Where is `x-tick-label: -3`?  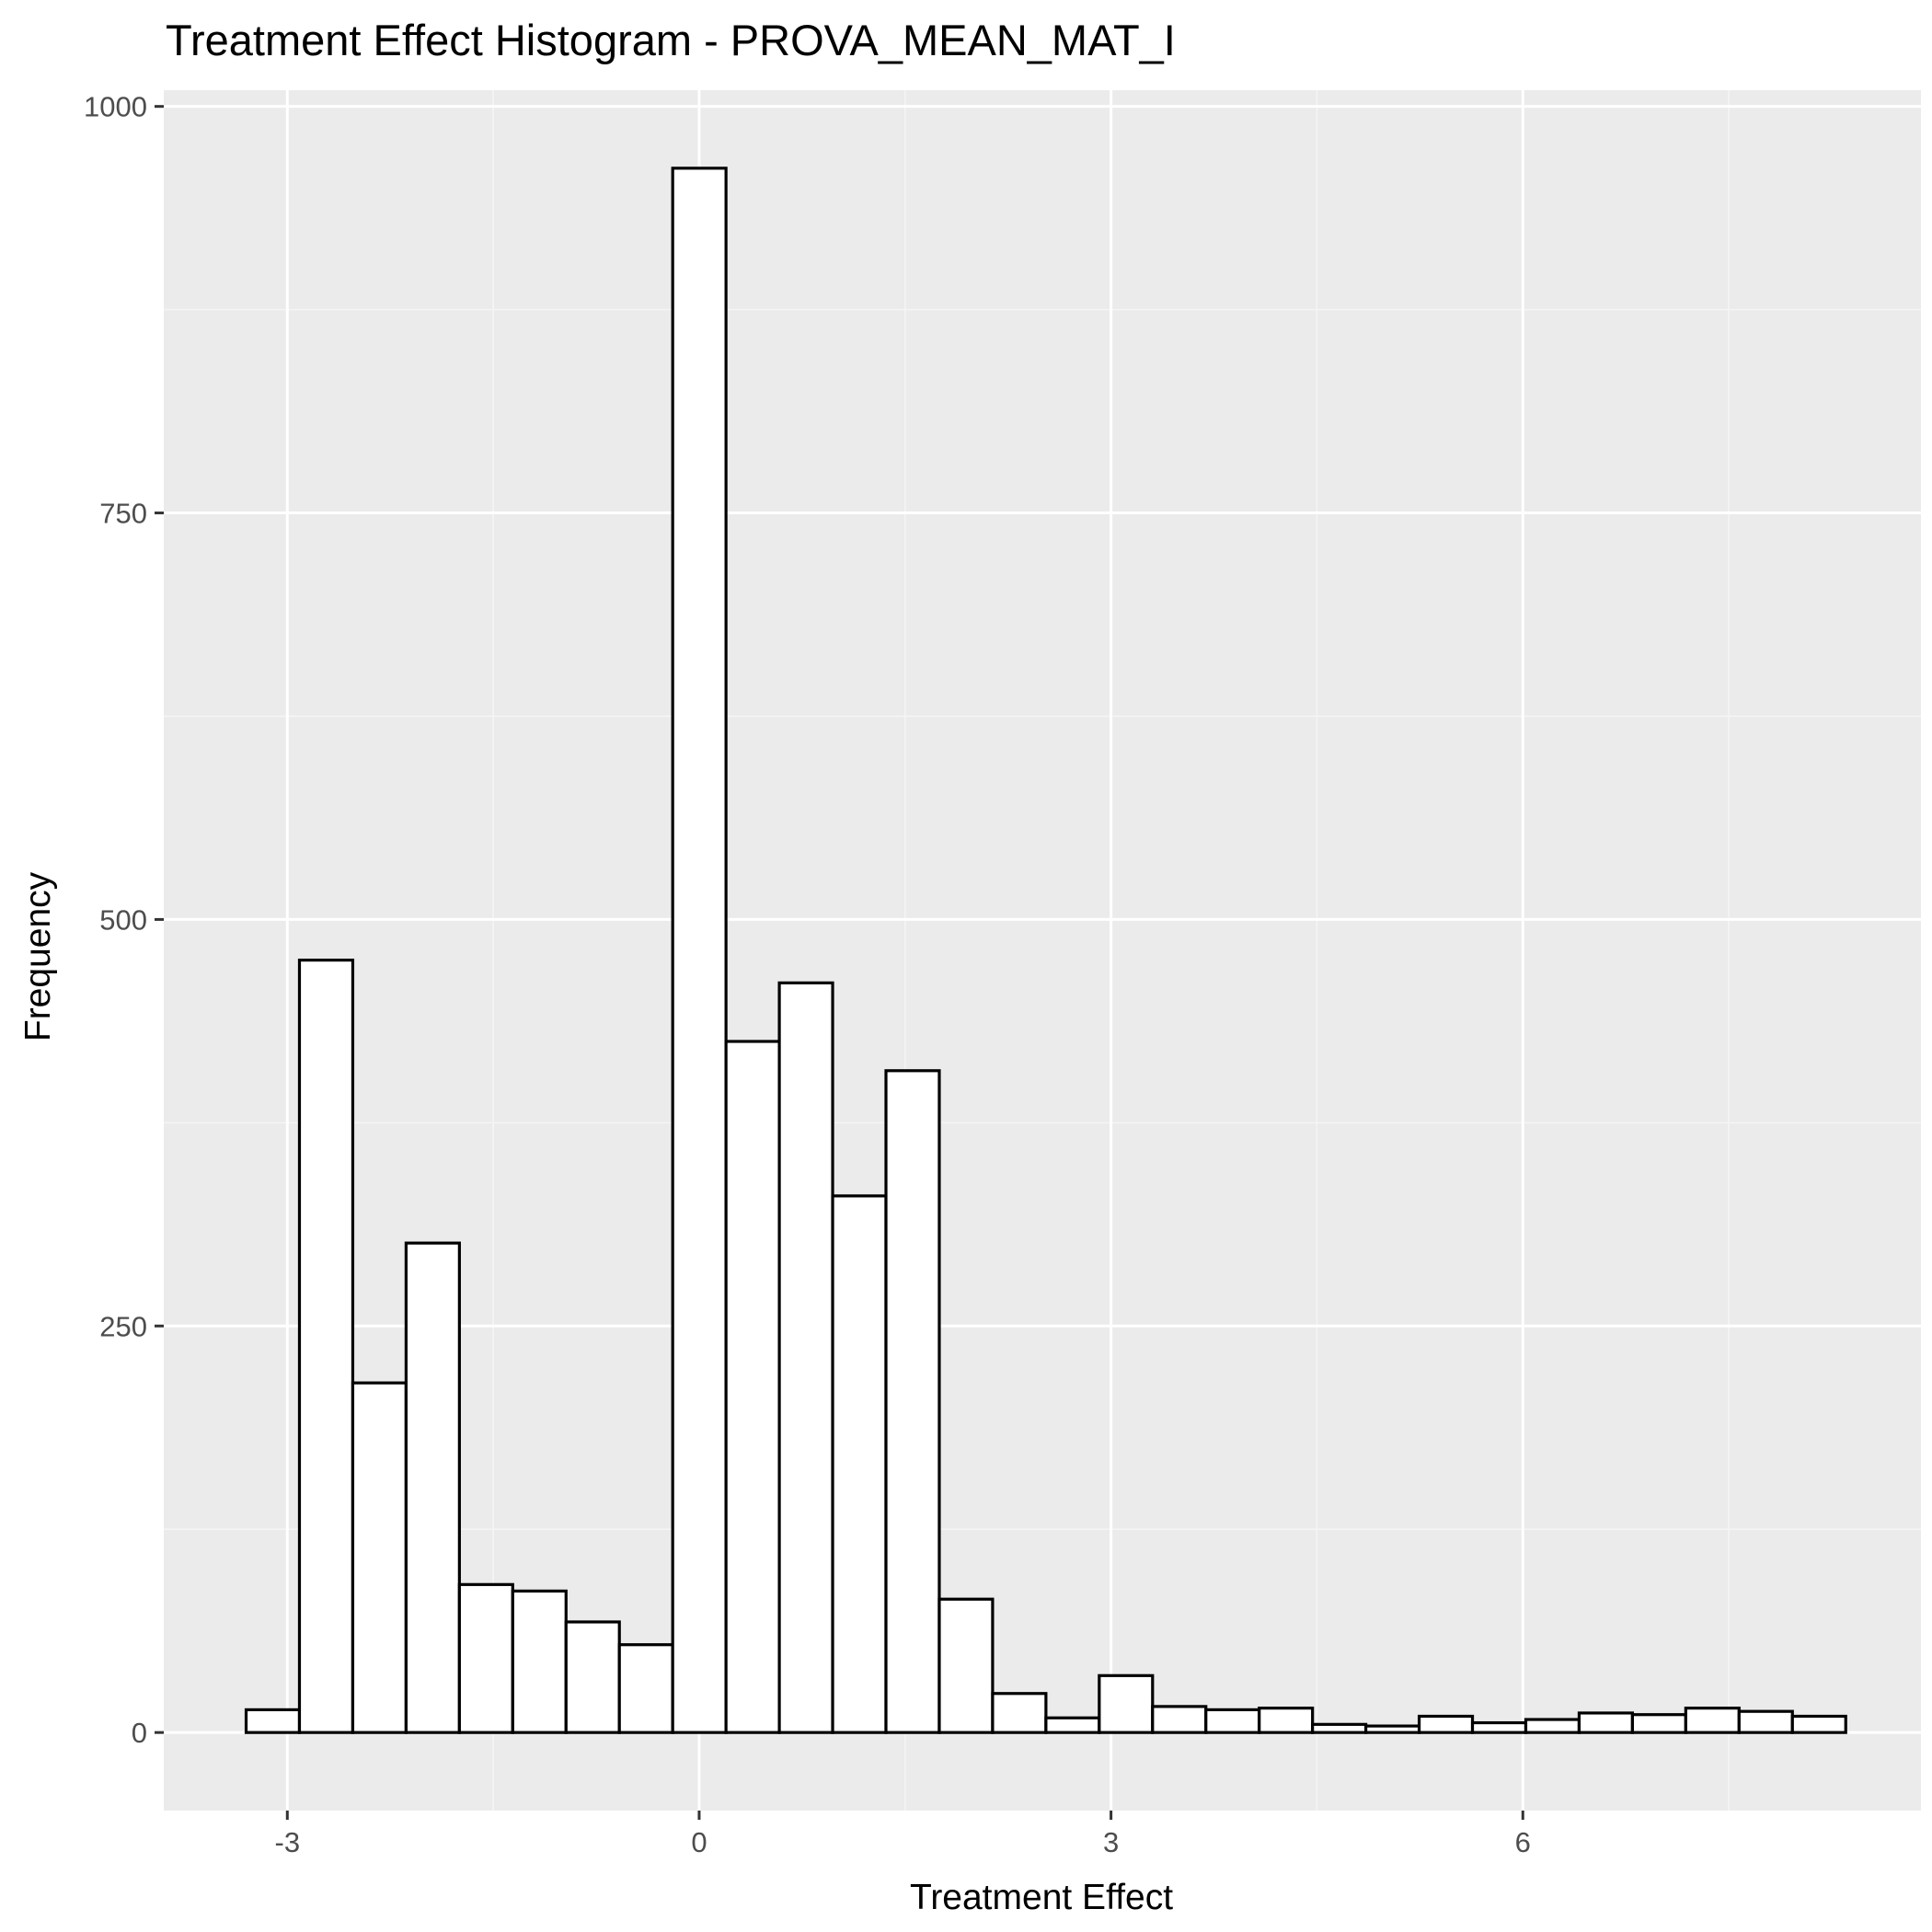
x-tick-label: -3 is located at coordinates (288, 1842).